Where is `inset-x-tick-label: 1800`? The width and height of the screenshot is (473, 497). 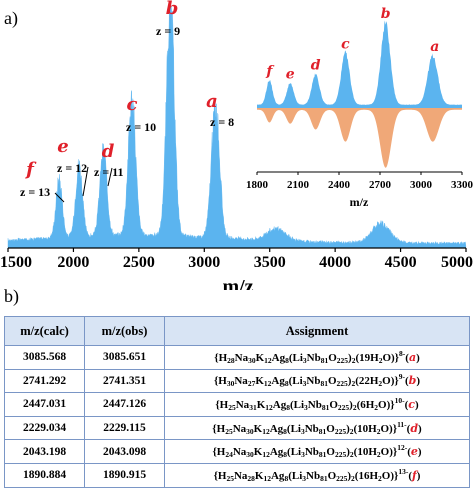 inset-x-tick-label: 1800 is located at coordinates (257, 185).